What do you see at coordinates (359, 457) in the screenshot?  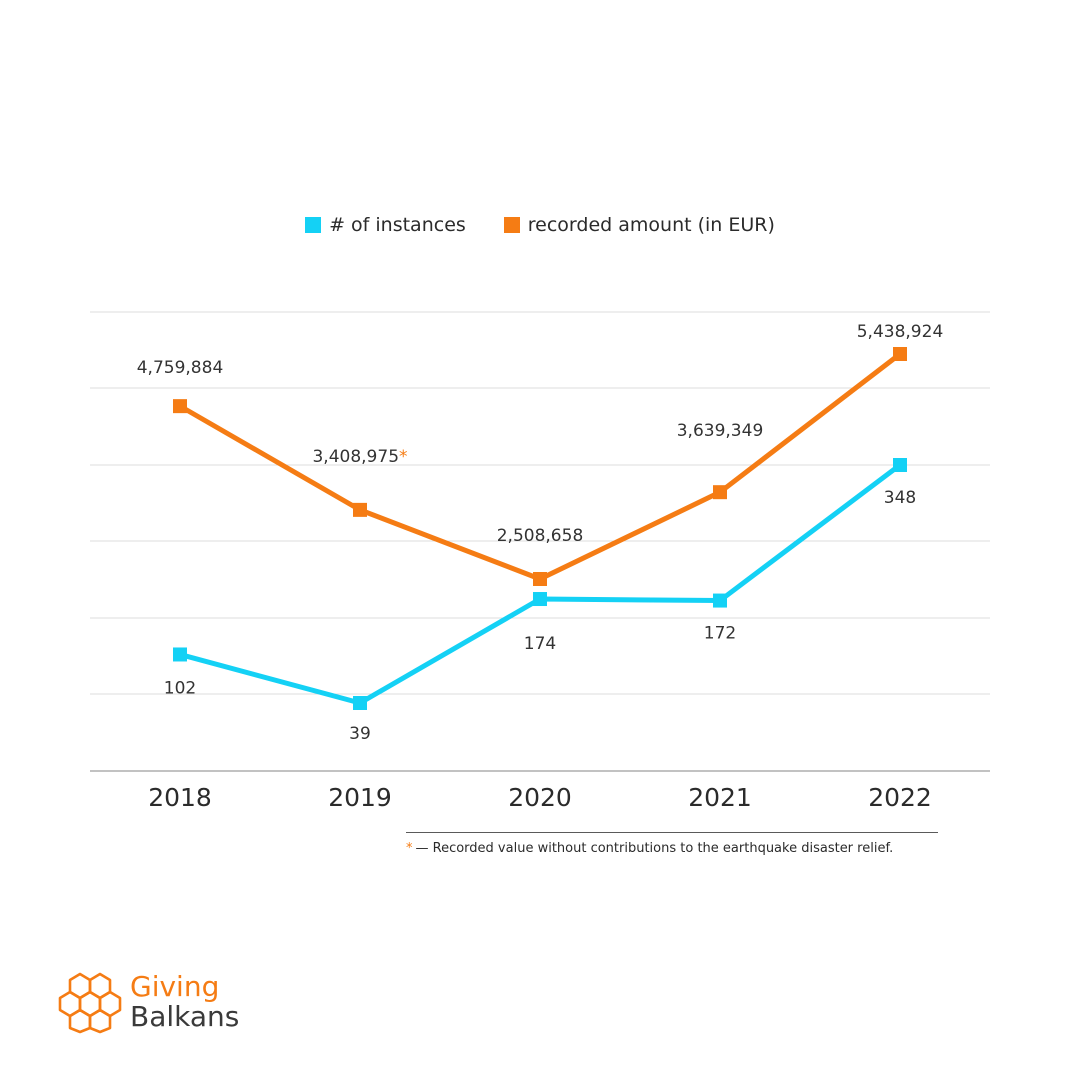 I see `data-label-amount: 3,408,975*` at bounding box center [359, 457].